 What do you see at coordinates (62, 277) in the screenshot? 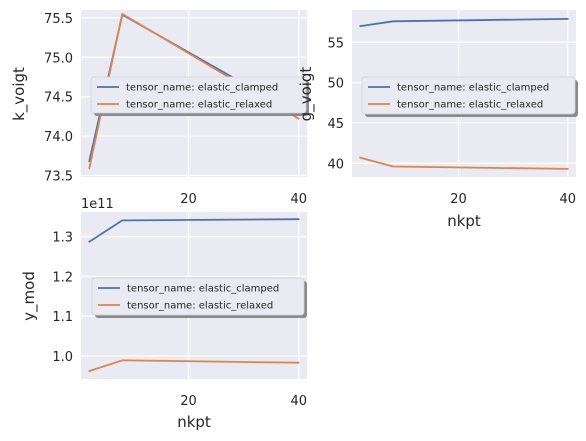
I see `y-tick-label: 1.2` at bounding box center [62, 277].